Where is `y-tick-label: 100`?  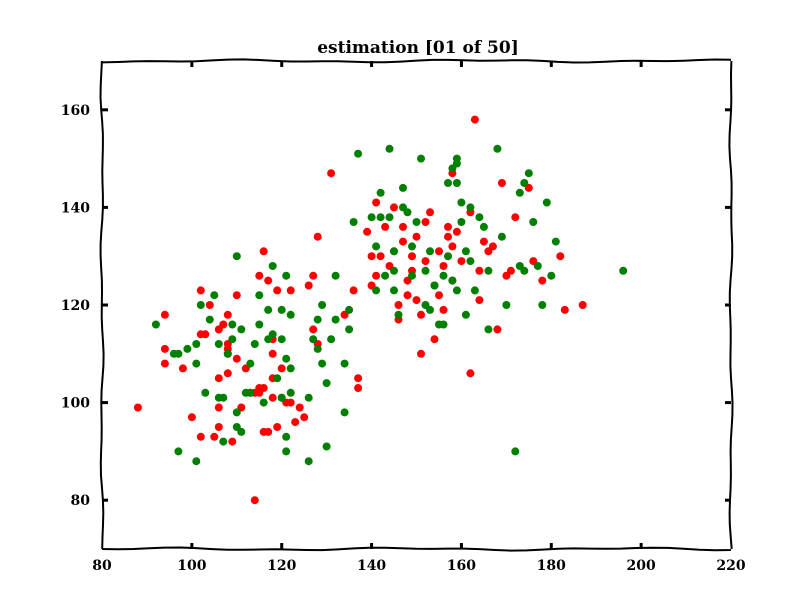
y-tick-label: 100 is located at coordinates (75, 404).